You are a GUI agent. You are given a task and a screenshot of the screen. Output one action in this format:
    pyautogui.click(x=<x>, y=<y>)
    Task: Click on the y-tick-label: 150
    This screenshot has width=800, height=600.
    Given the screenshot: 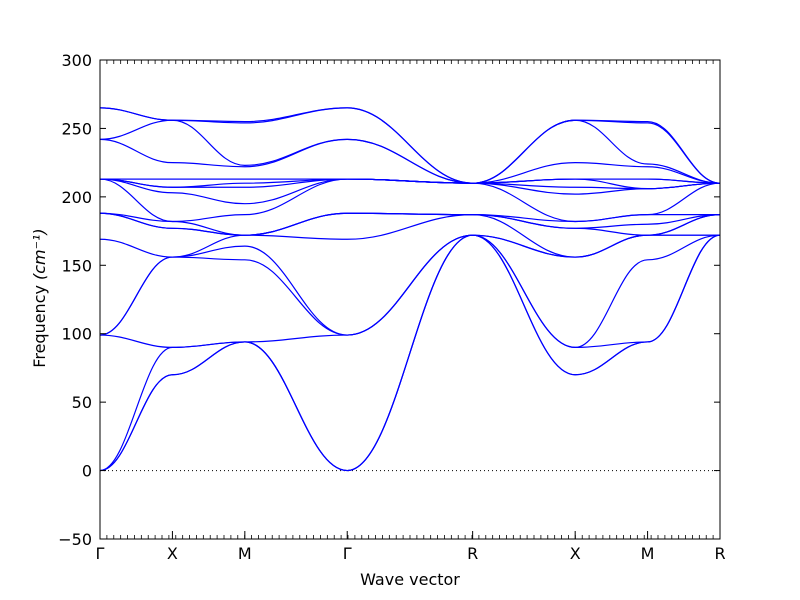 What is the action you would take?
    pyautogui.click(x=76, y=265)
    